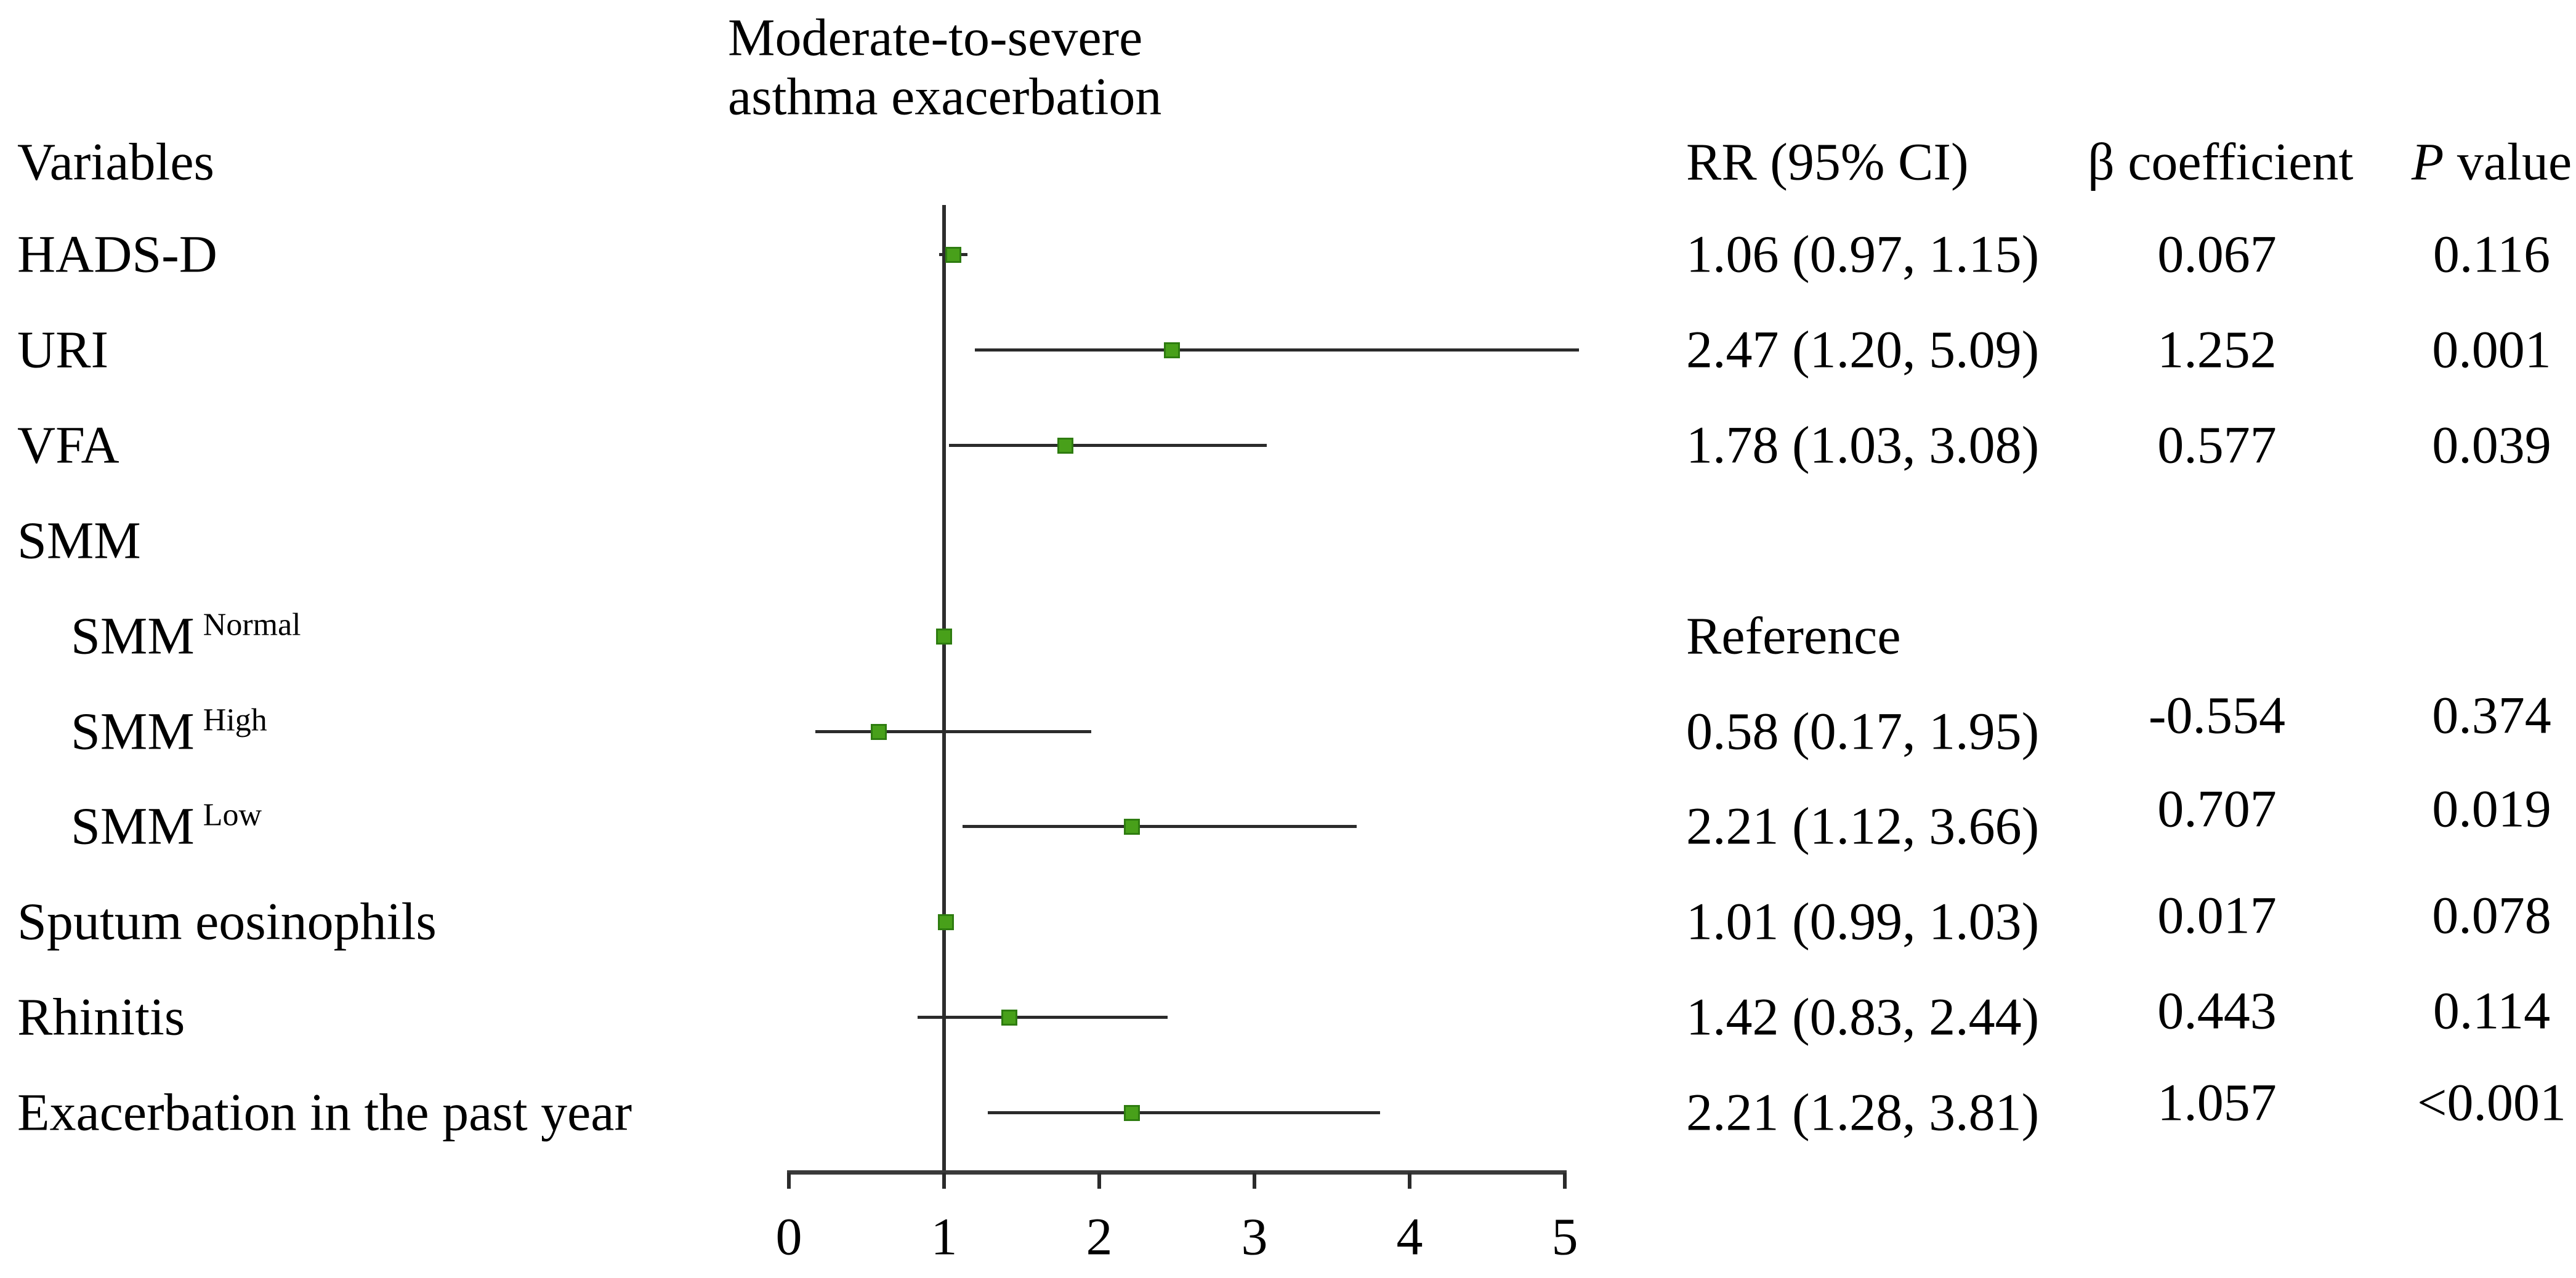 The width and height of the screenshot is (2576, 1278). I want to click on row-label-superscript: High, so click(235, 720).